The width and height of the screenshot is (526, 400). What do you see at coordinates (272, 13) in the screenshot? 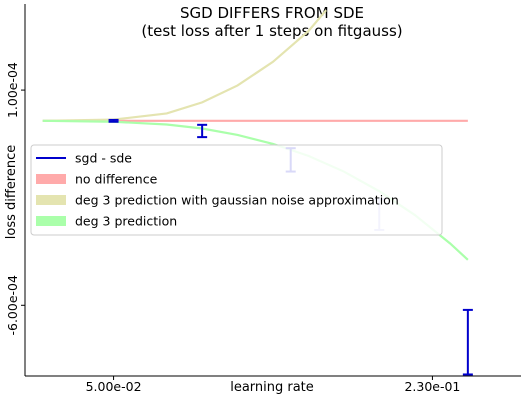
I see `chart-title: SGD DIFFERS FROM SDE` at bounding box center [272, 13].